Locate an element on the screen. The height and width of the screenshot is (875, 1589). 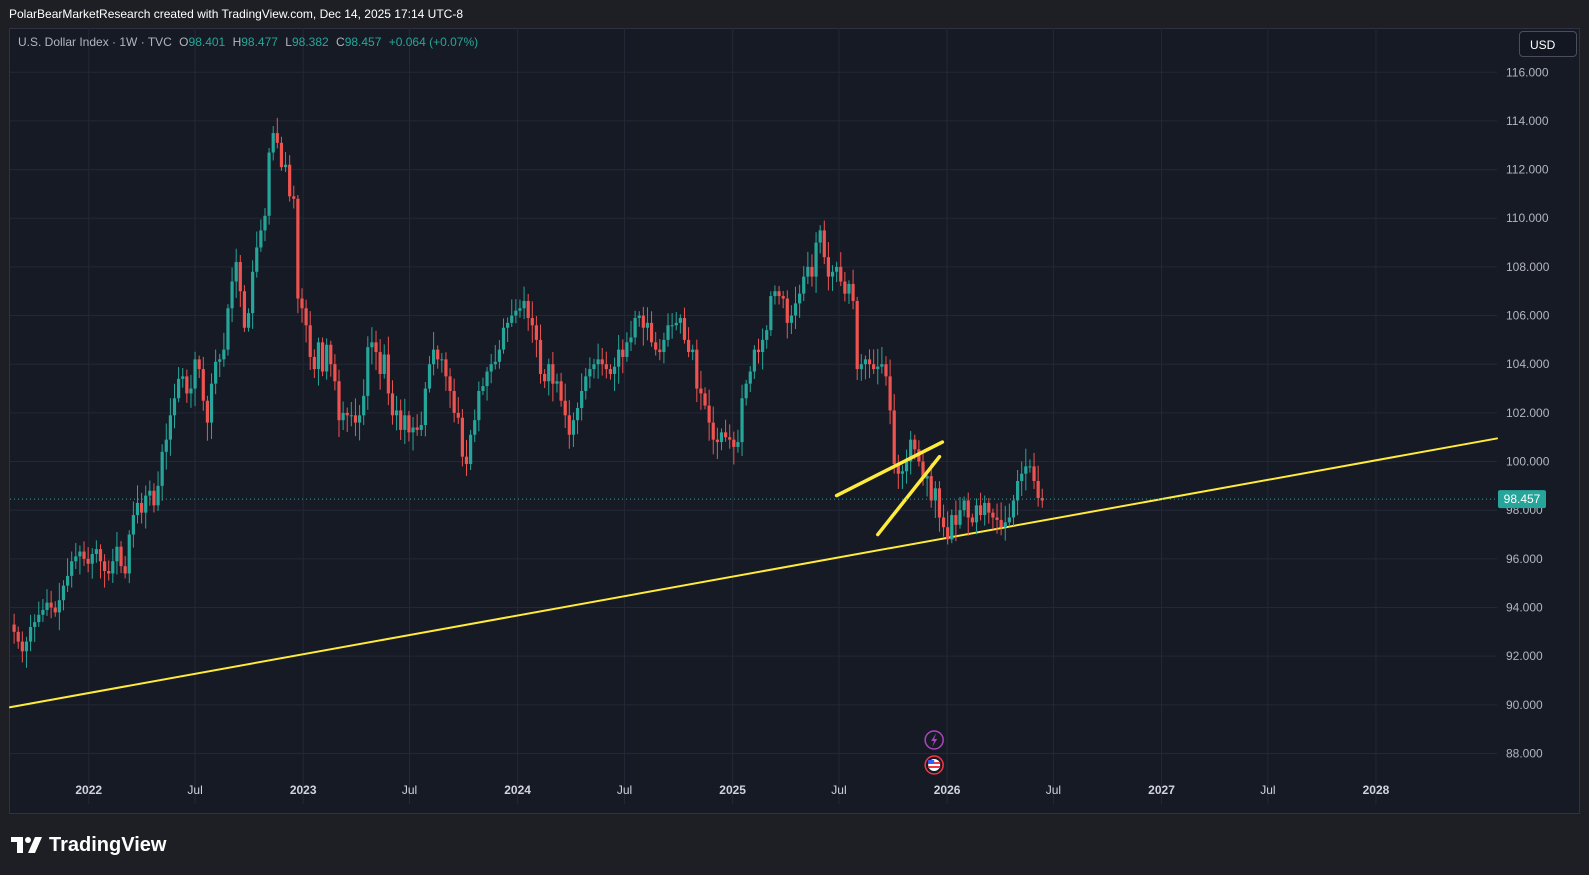
us-flag-icon is located at coordinates (934, 765).